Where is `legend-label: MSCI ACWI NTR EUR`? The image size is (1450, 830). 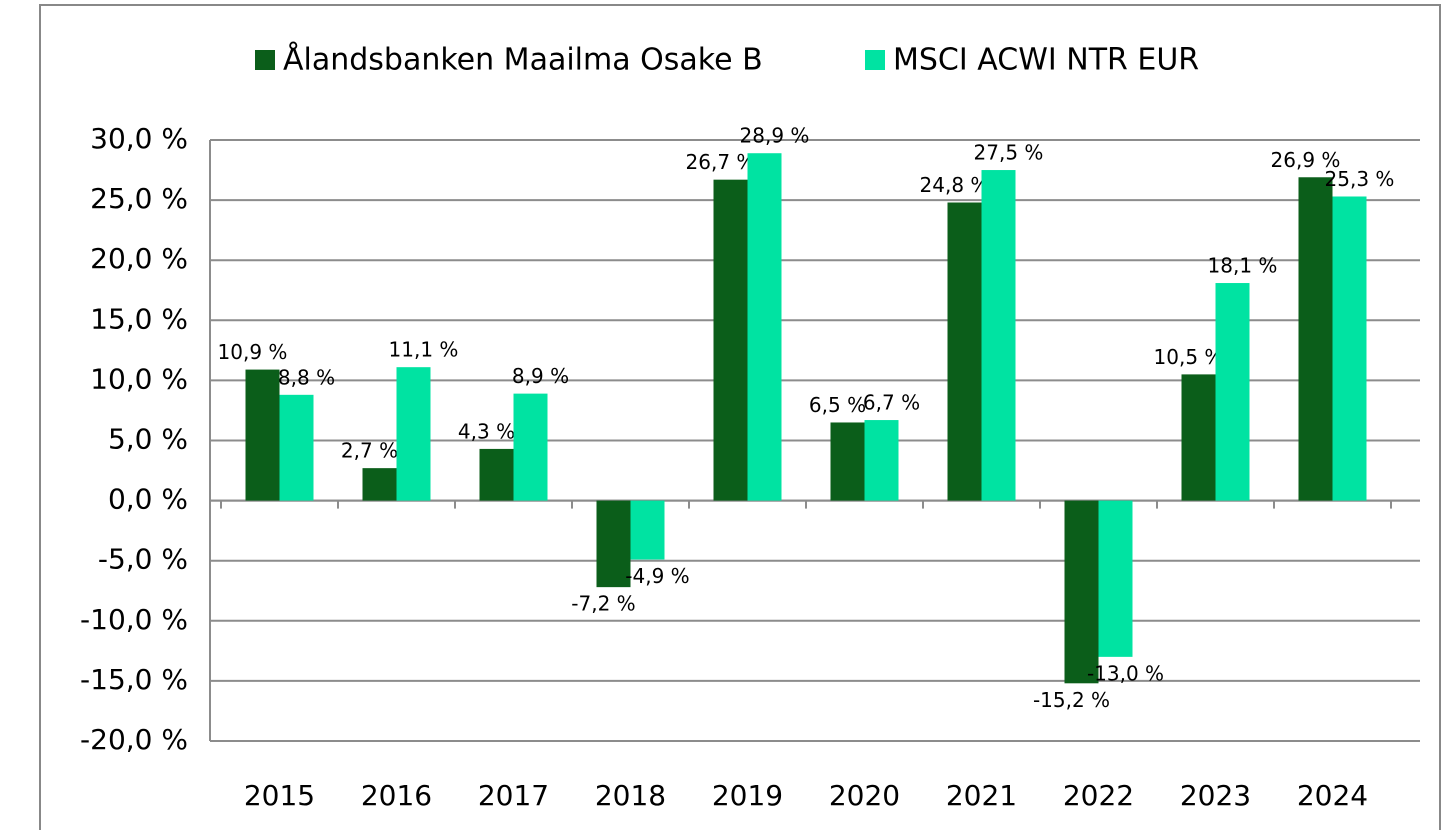 legend-label: MSCI ACWI NTR EUR is located at coordinates (1046, 60).